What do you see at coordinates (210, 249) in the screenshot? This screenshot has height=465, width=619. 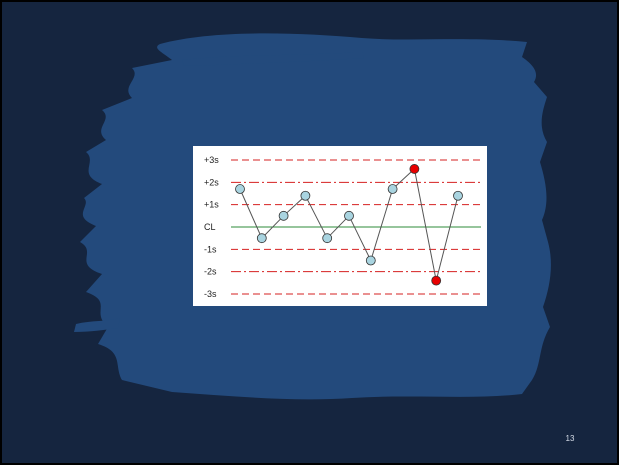 I see `control-line-label: -1s` at bounding box center [210, 249].